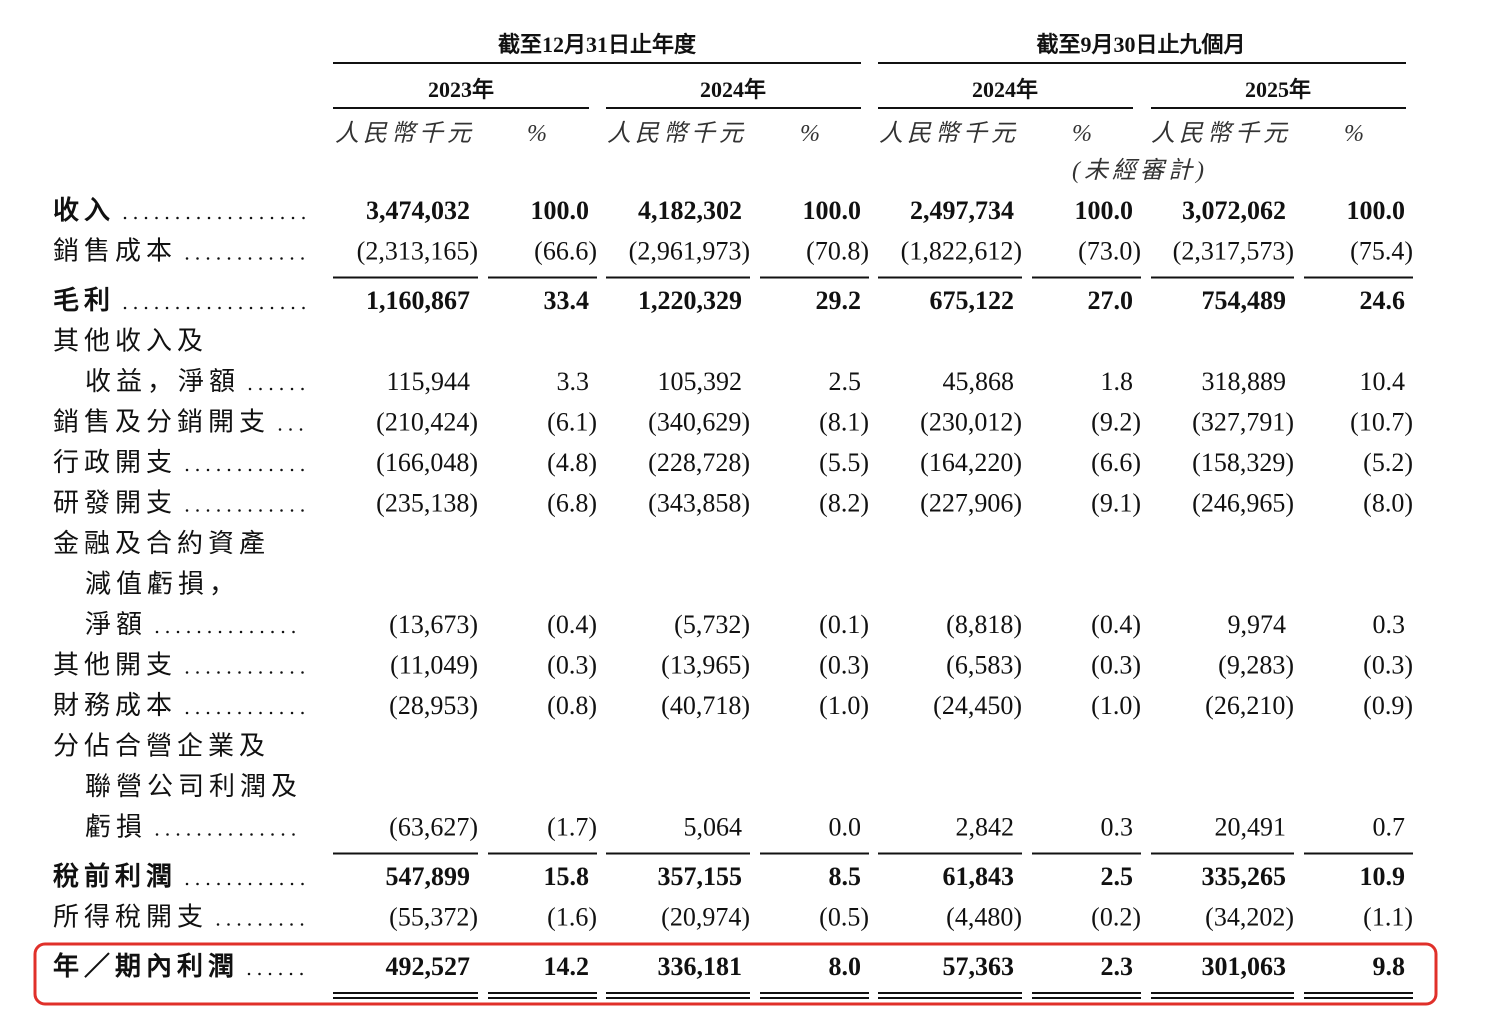 The image size is (1498, 1012). I want to click on cell: (8.1), so click(844, 422).